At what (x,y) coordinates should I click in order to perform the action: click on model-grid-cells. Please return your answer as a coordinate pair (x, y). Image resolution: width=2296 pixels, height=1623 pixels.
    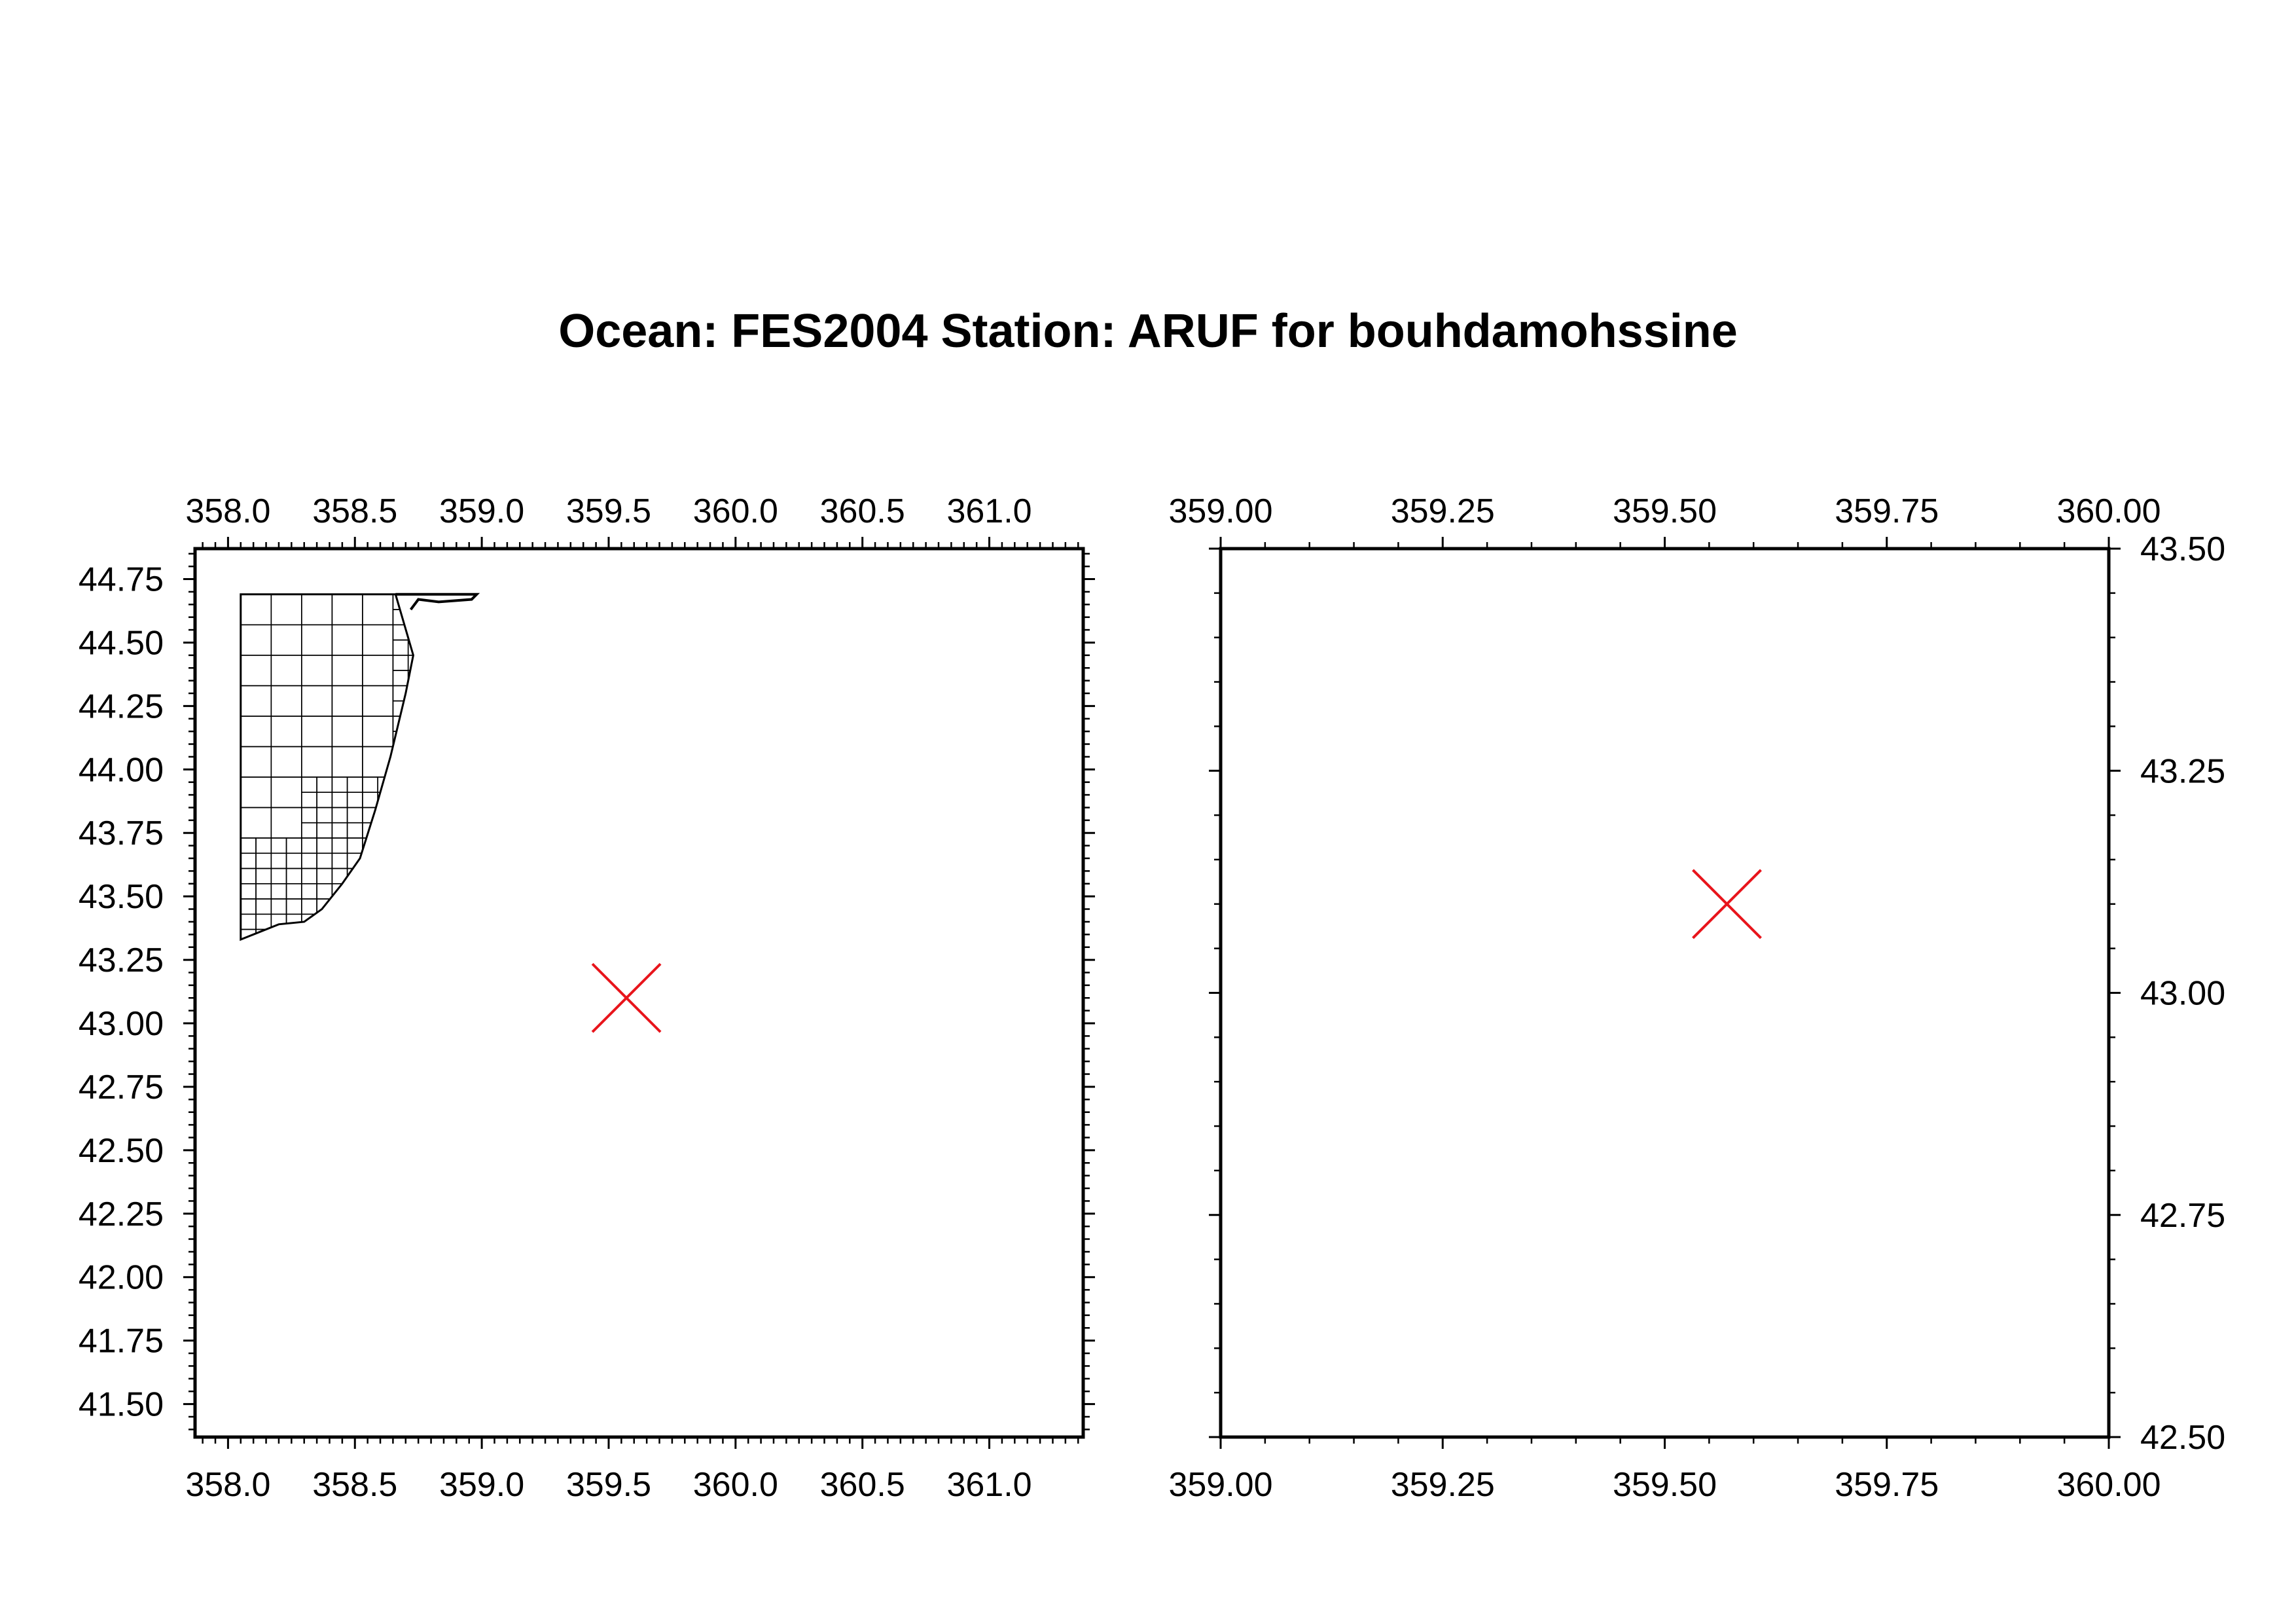
    Looking at the image, I should click on (327, 777).